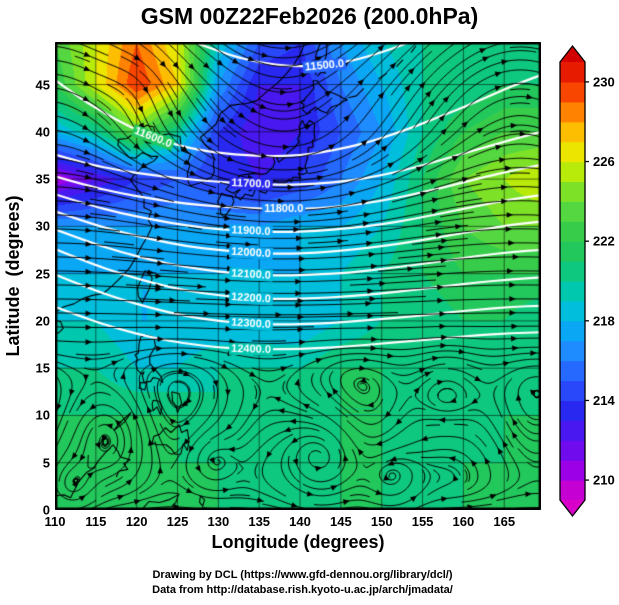 This screenshot has width=619, height=605. I want to click on y-tick-label: 45, so click(42, 85).